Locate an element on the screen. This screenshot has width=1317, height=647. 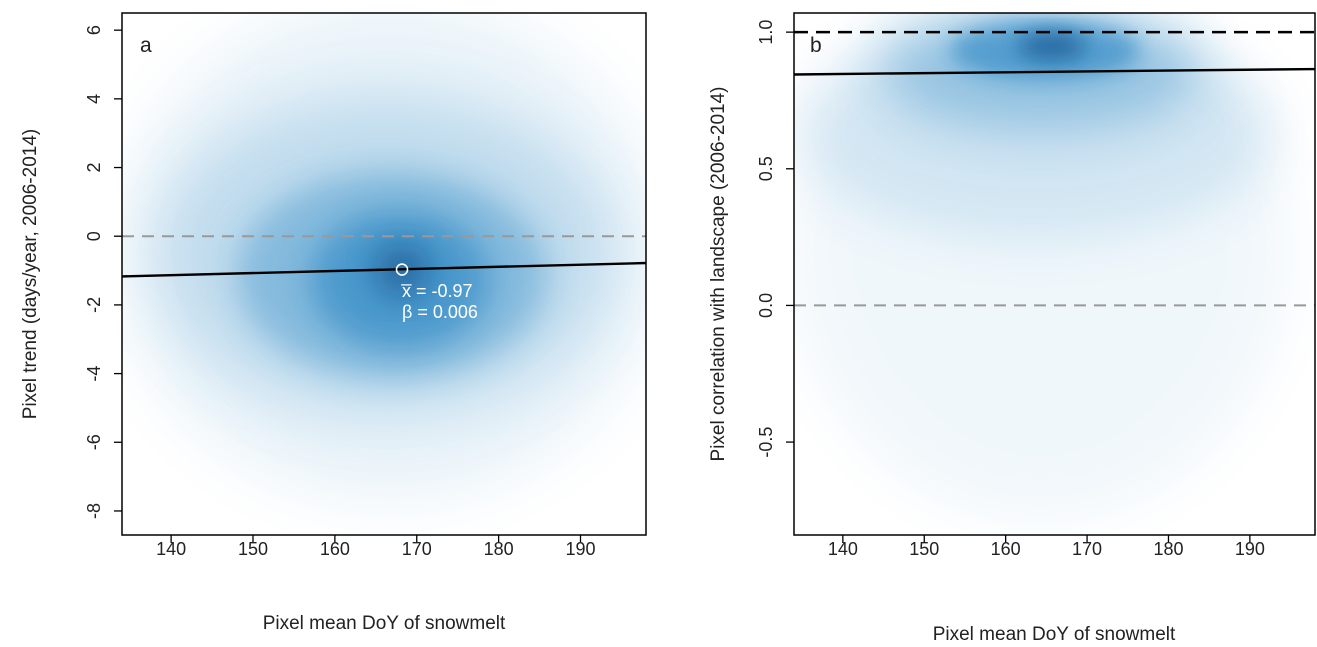
panel-a-y-tick-label: 4 is located at coordinates (94, 99).